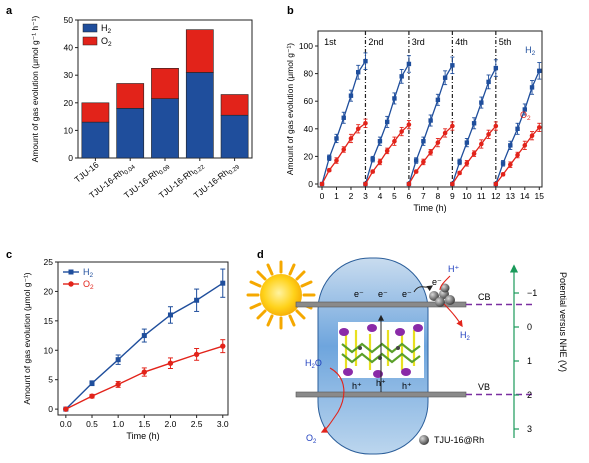 Image resolution: width=589 pixels, height=463 pixels. I want to click on water-label: H2O, so click(313, 364).